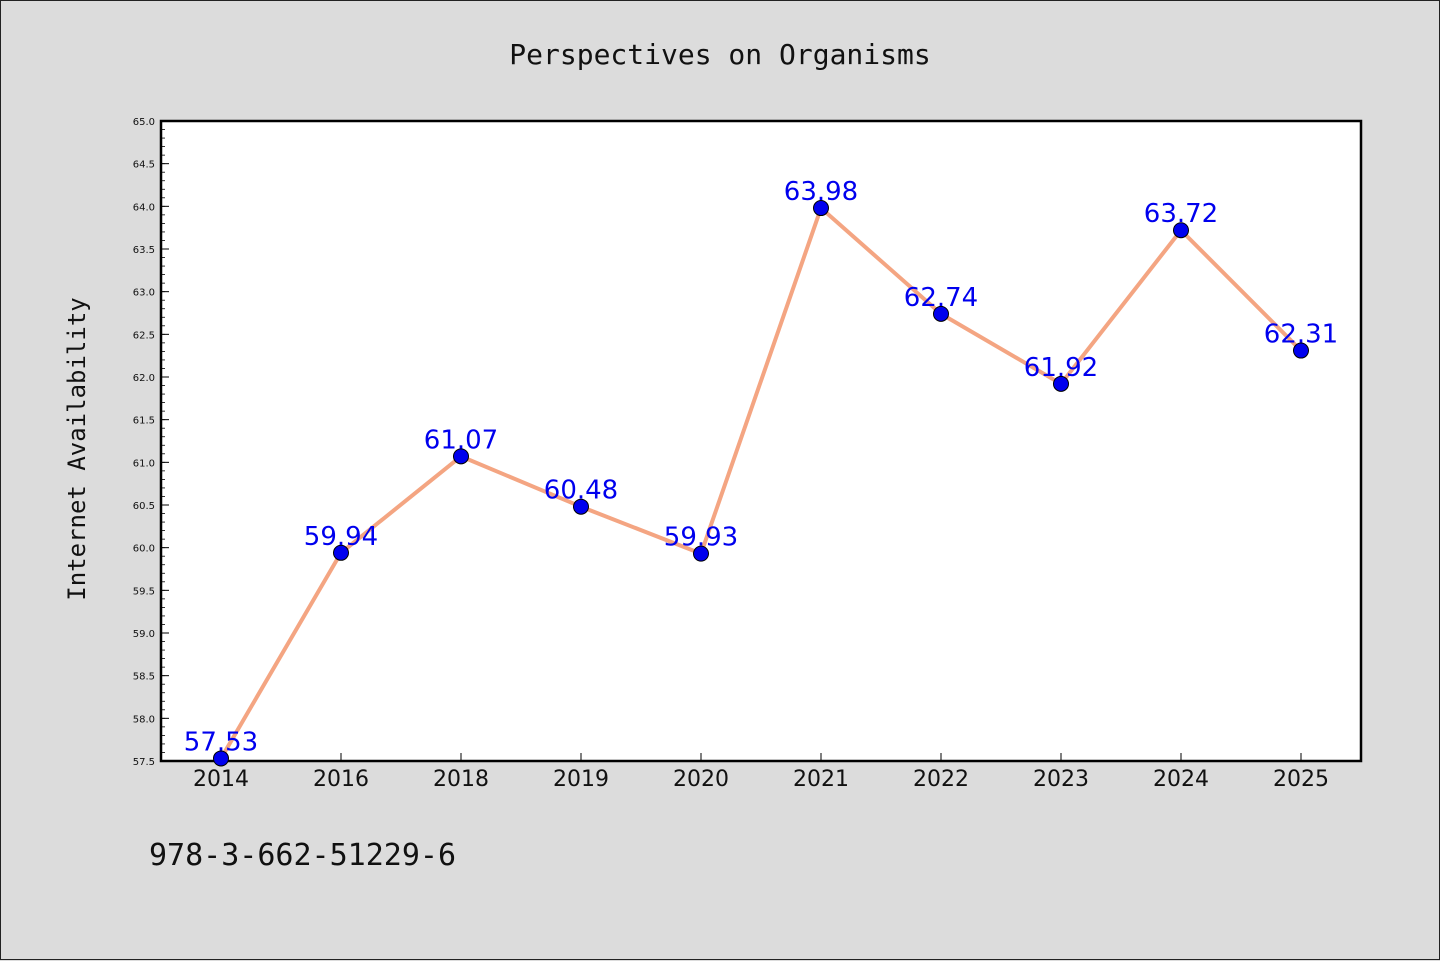 The width and height of the screenshot is (1440, 961). I want to click on x-tick-label: 2014, so click(221, 779).